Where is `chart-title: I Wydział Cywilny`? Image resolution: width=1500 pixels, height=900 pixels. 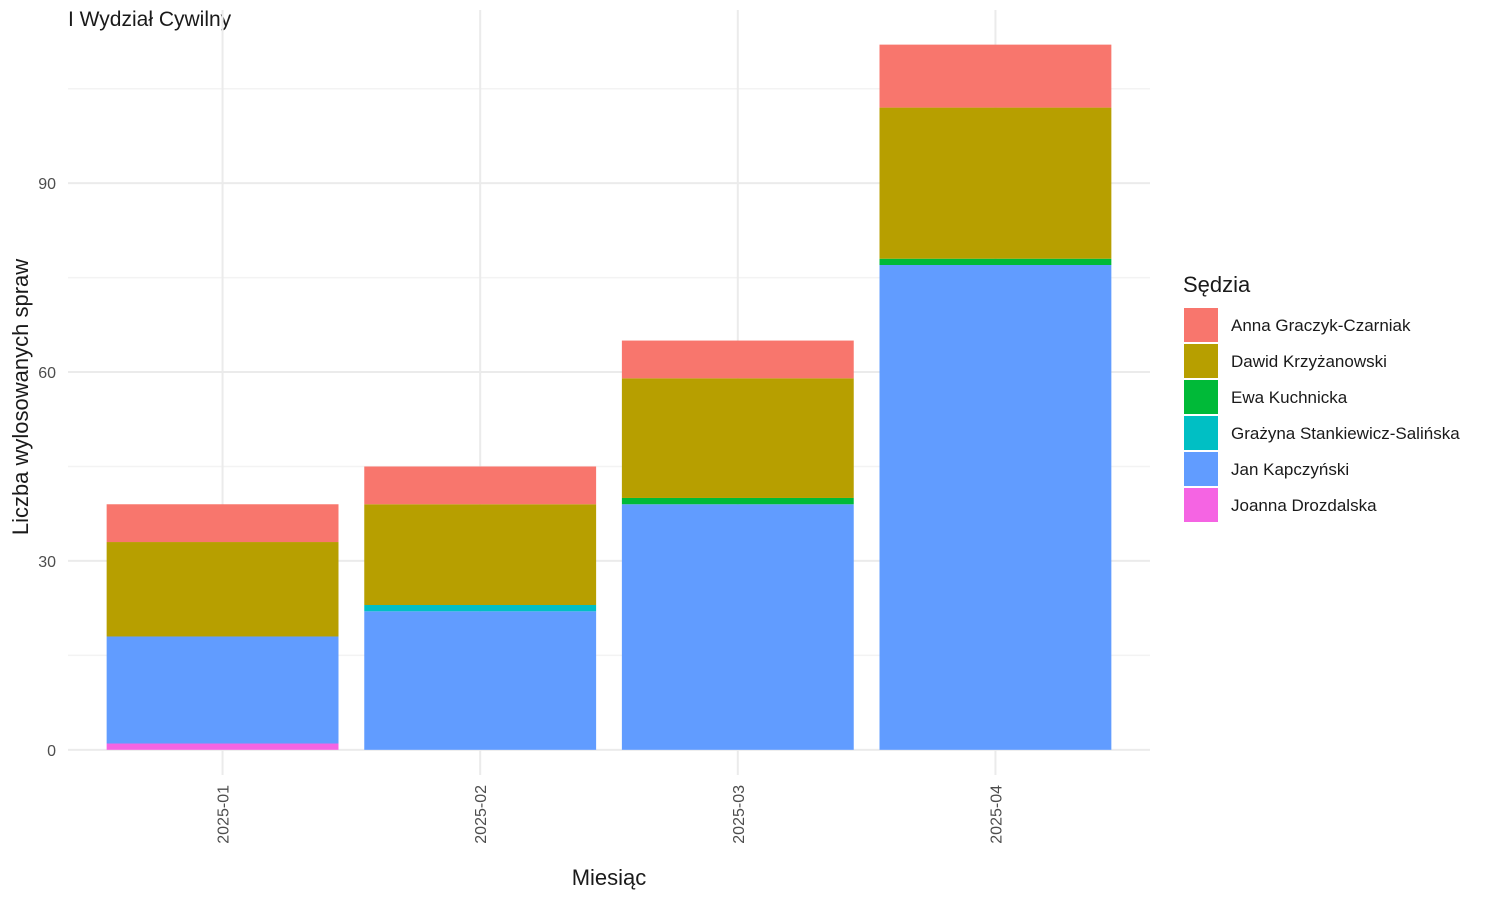 chart-title: I Wydział Cywilny is located at coordinates (150, 19).